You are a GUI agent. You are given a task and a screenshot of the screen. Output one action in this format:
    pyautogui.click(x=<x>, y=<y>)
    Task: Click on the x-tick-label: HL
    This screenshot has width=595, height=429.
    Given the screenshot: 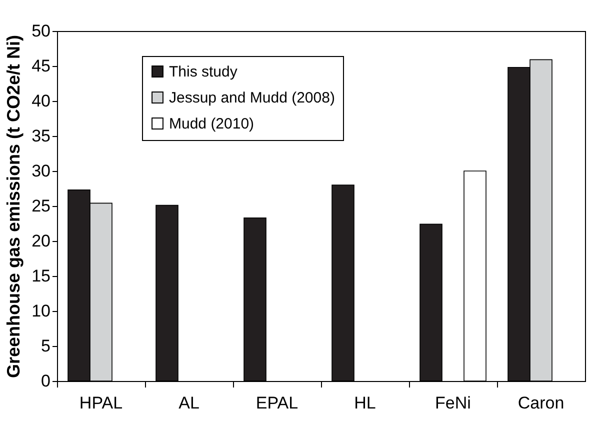 What is the action you would take?
    pyautogui.click(x=365, y=403)
    